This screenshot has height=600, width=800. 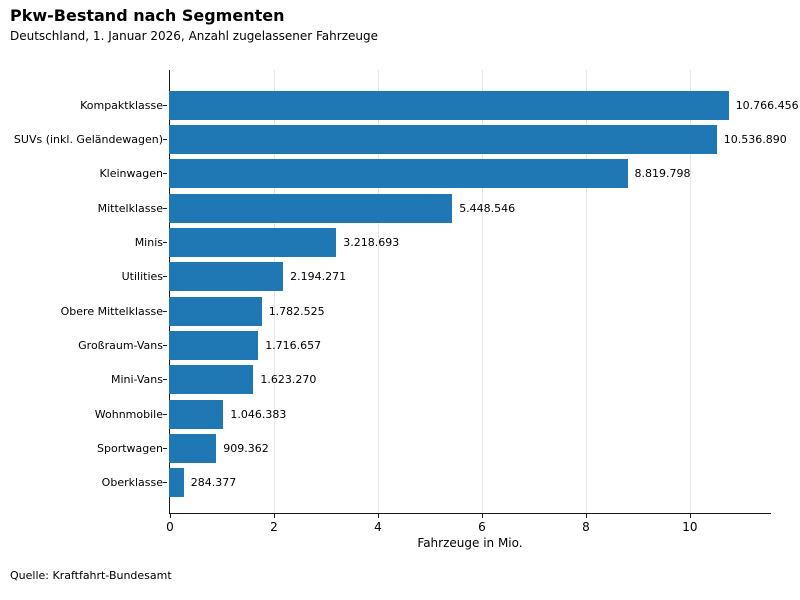 What do you see at coordinates (755, 139) in the screenshot?
I see `value-label: 10.536.890` at bounding box center [755, 139].